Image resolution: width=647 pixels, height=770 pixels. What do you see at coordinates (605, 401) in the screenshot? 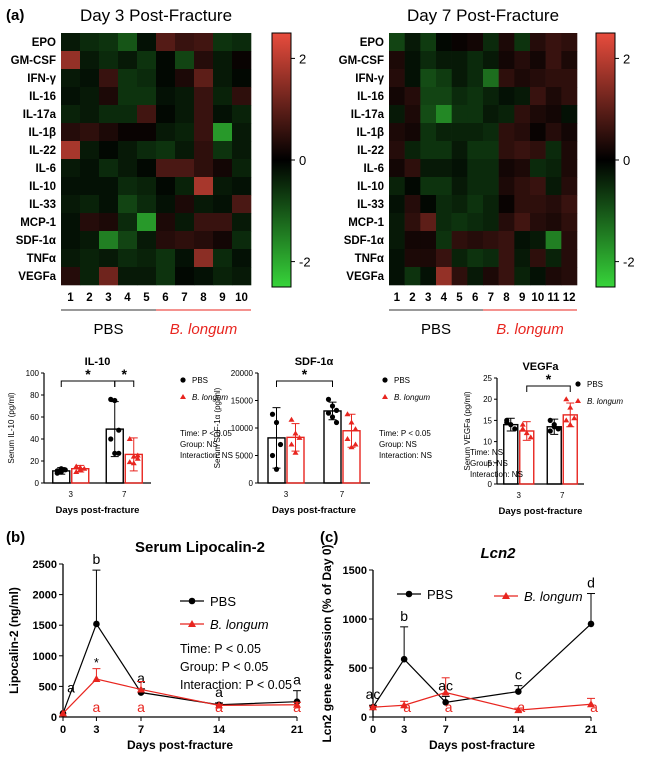
I see `legend-label-blongum: B. longum` at bounding box center [605, 401].